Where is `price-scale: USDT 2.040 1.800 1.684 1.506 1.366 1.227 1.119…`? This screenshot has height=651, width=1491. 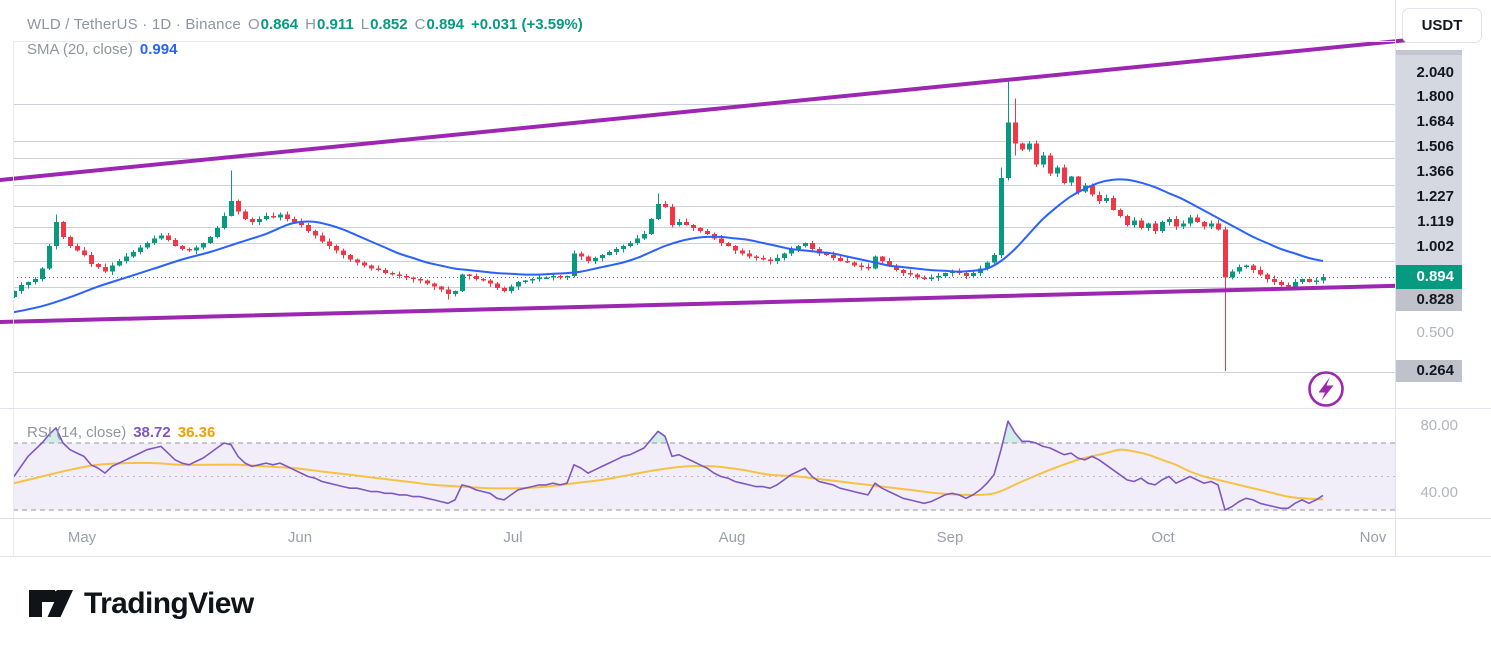 price-scale: USDT 2.040 1.800 1.684 1.506 1.366 1.227 1.119… is located at coordinates (1443, 278).